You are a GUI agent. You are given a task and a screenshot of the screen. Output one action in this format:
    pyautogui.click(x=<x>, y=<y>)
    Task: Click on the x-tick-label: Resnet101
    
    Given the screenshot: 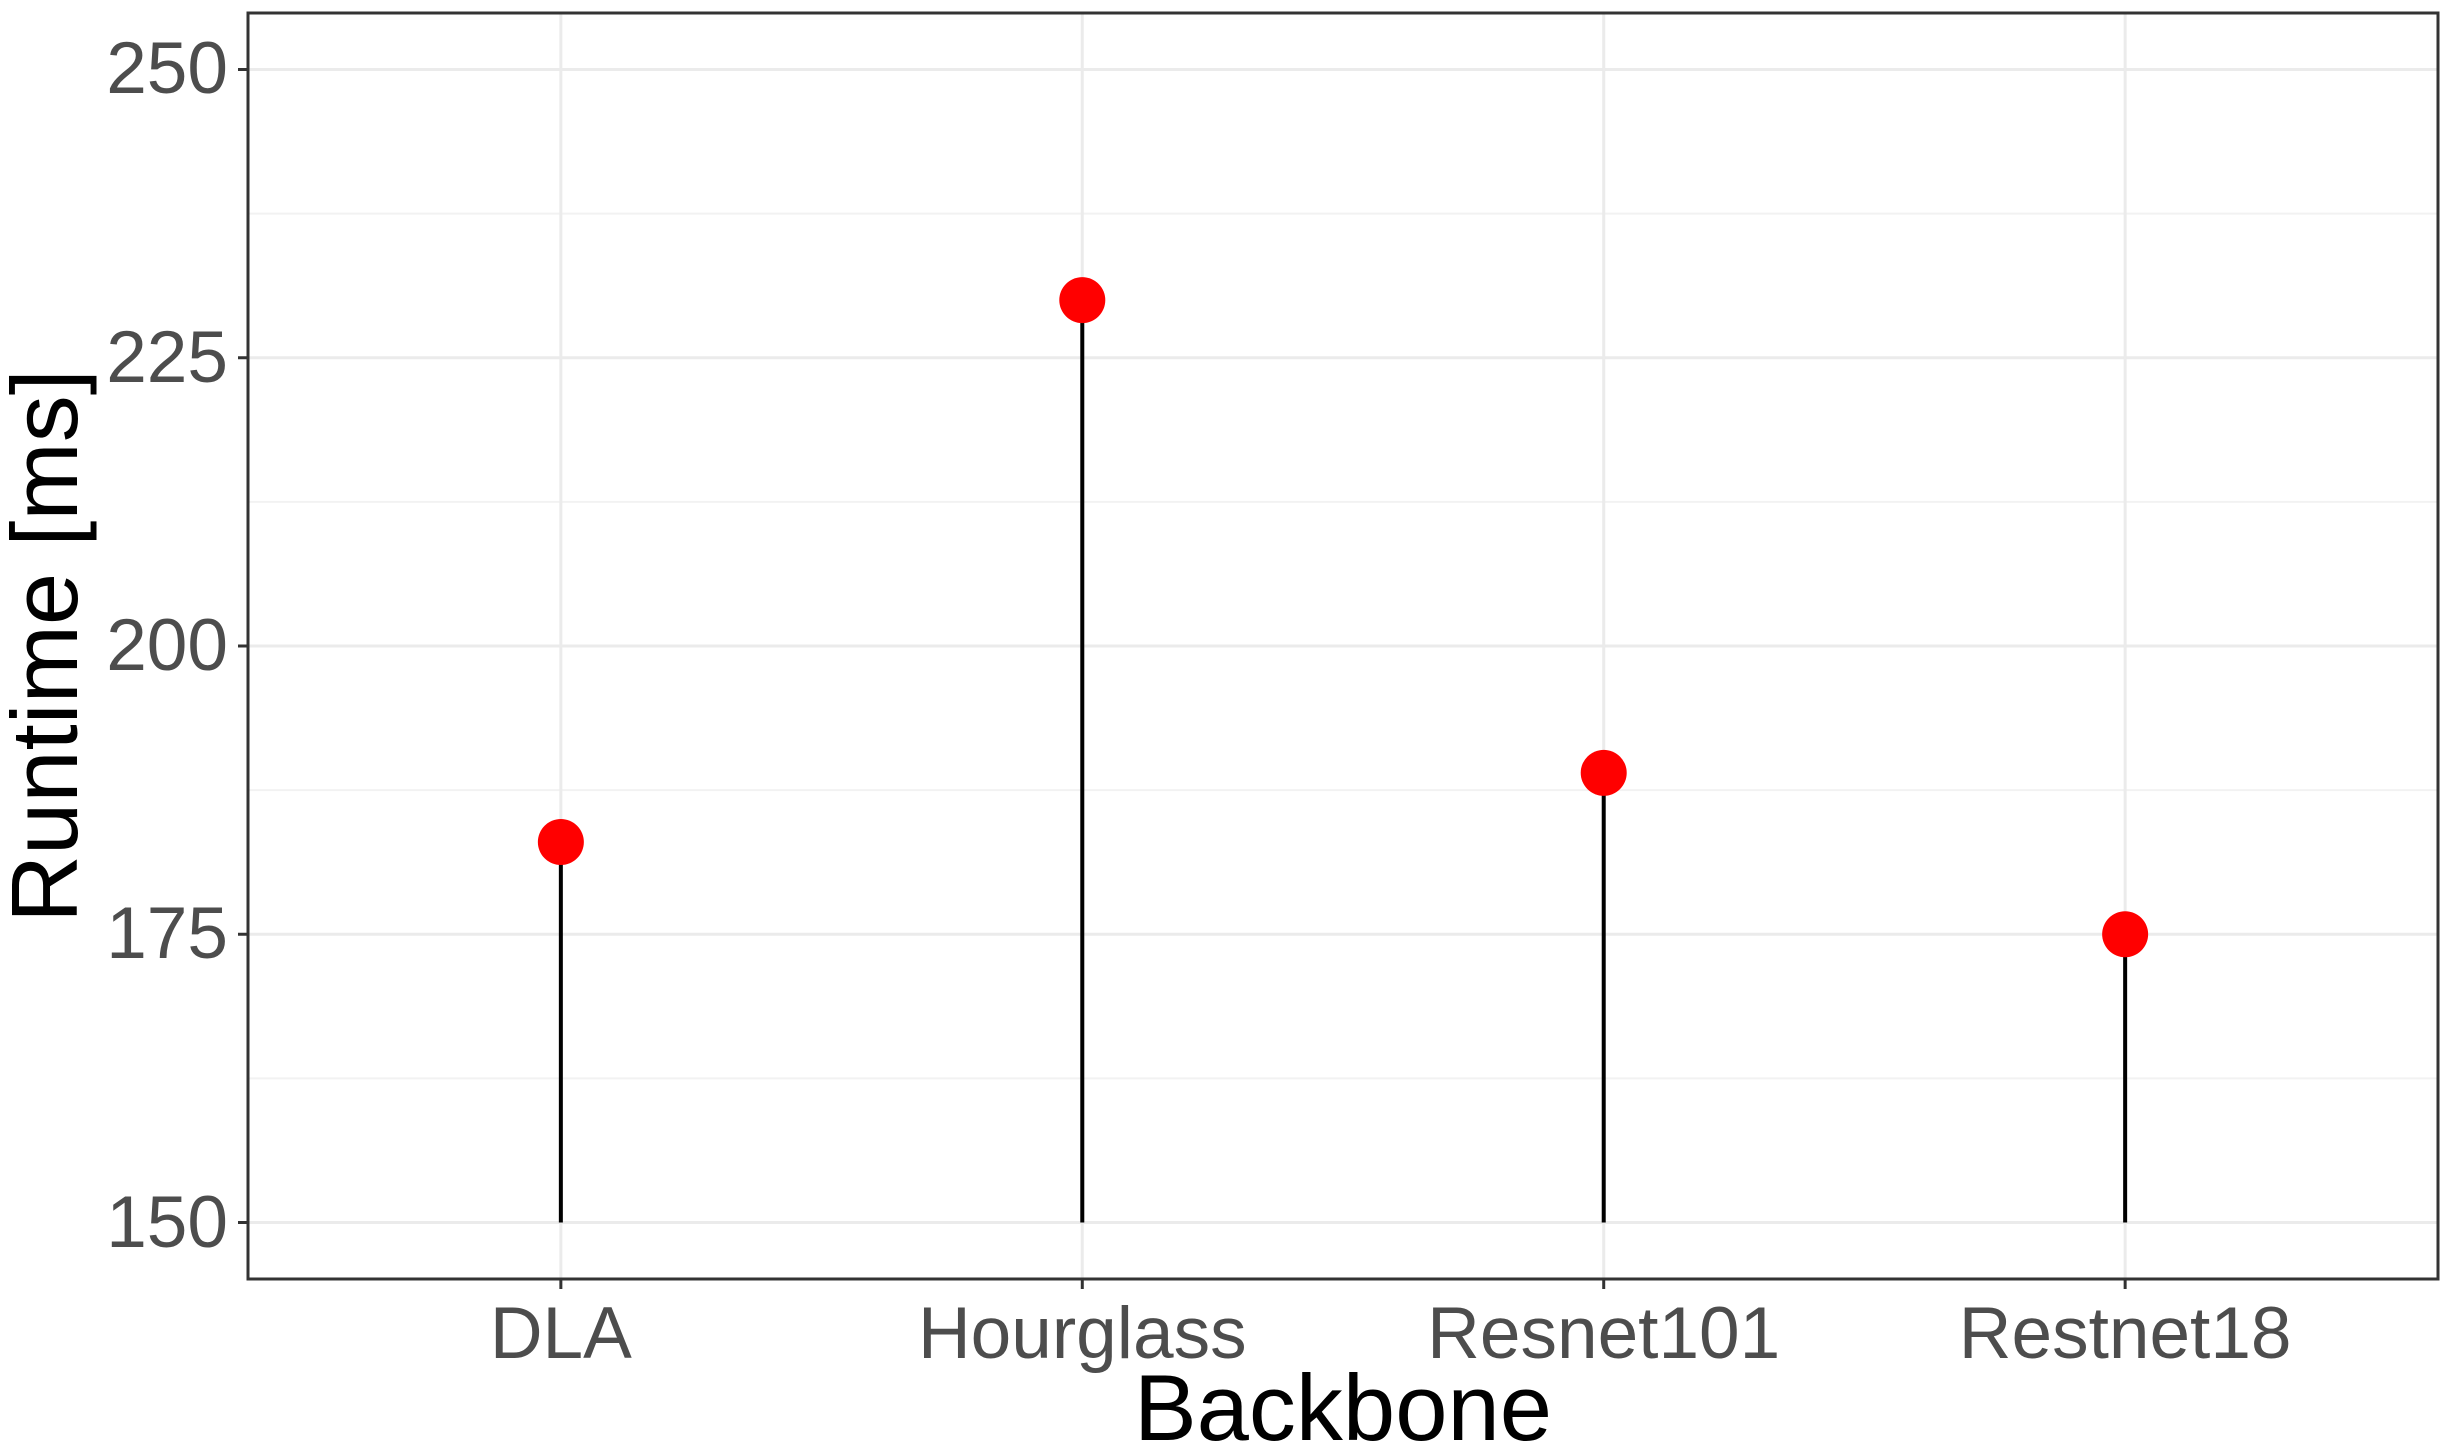 What is the action you would take?
    pyautogui.click(x=1604, y=1333)
    